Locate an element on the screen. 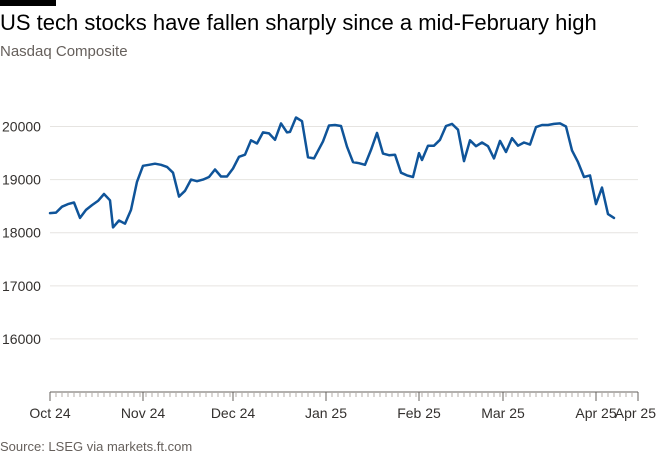 This screenshot has width=660, height=472. y-tick-label: 19000 is located at coordinates (21, 180).